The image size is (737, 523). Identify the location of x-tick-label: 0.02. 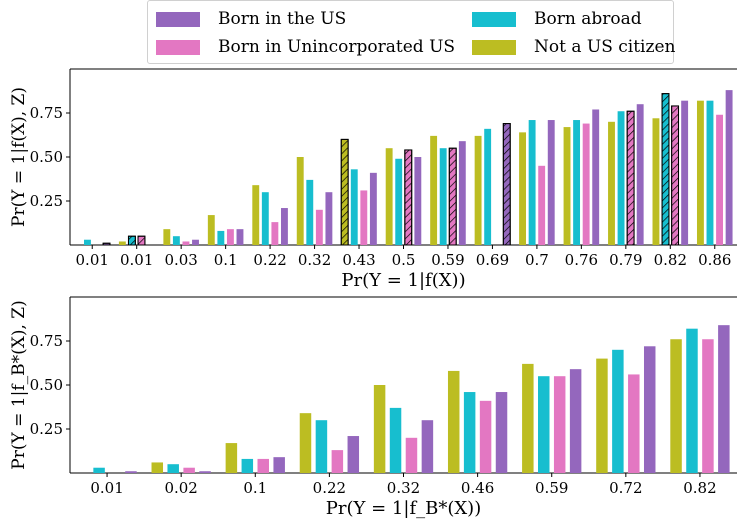
(180, 488).